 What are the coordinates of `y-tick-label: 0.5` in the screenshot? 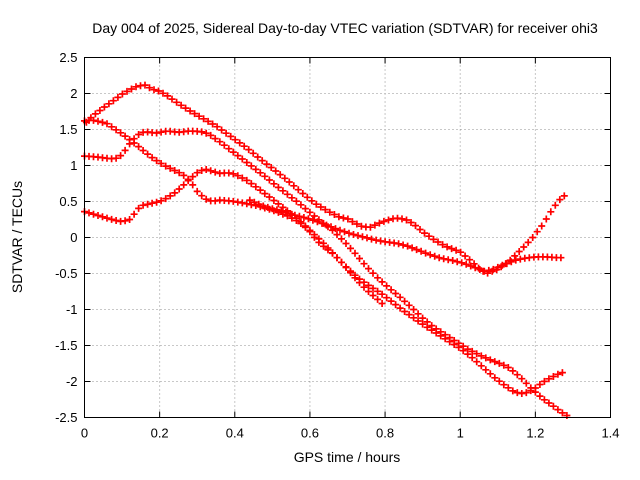 It's located at (68, 201).